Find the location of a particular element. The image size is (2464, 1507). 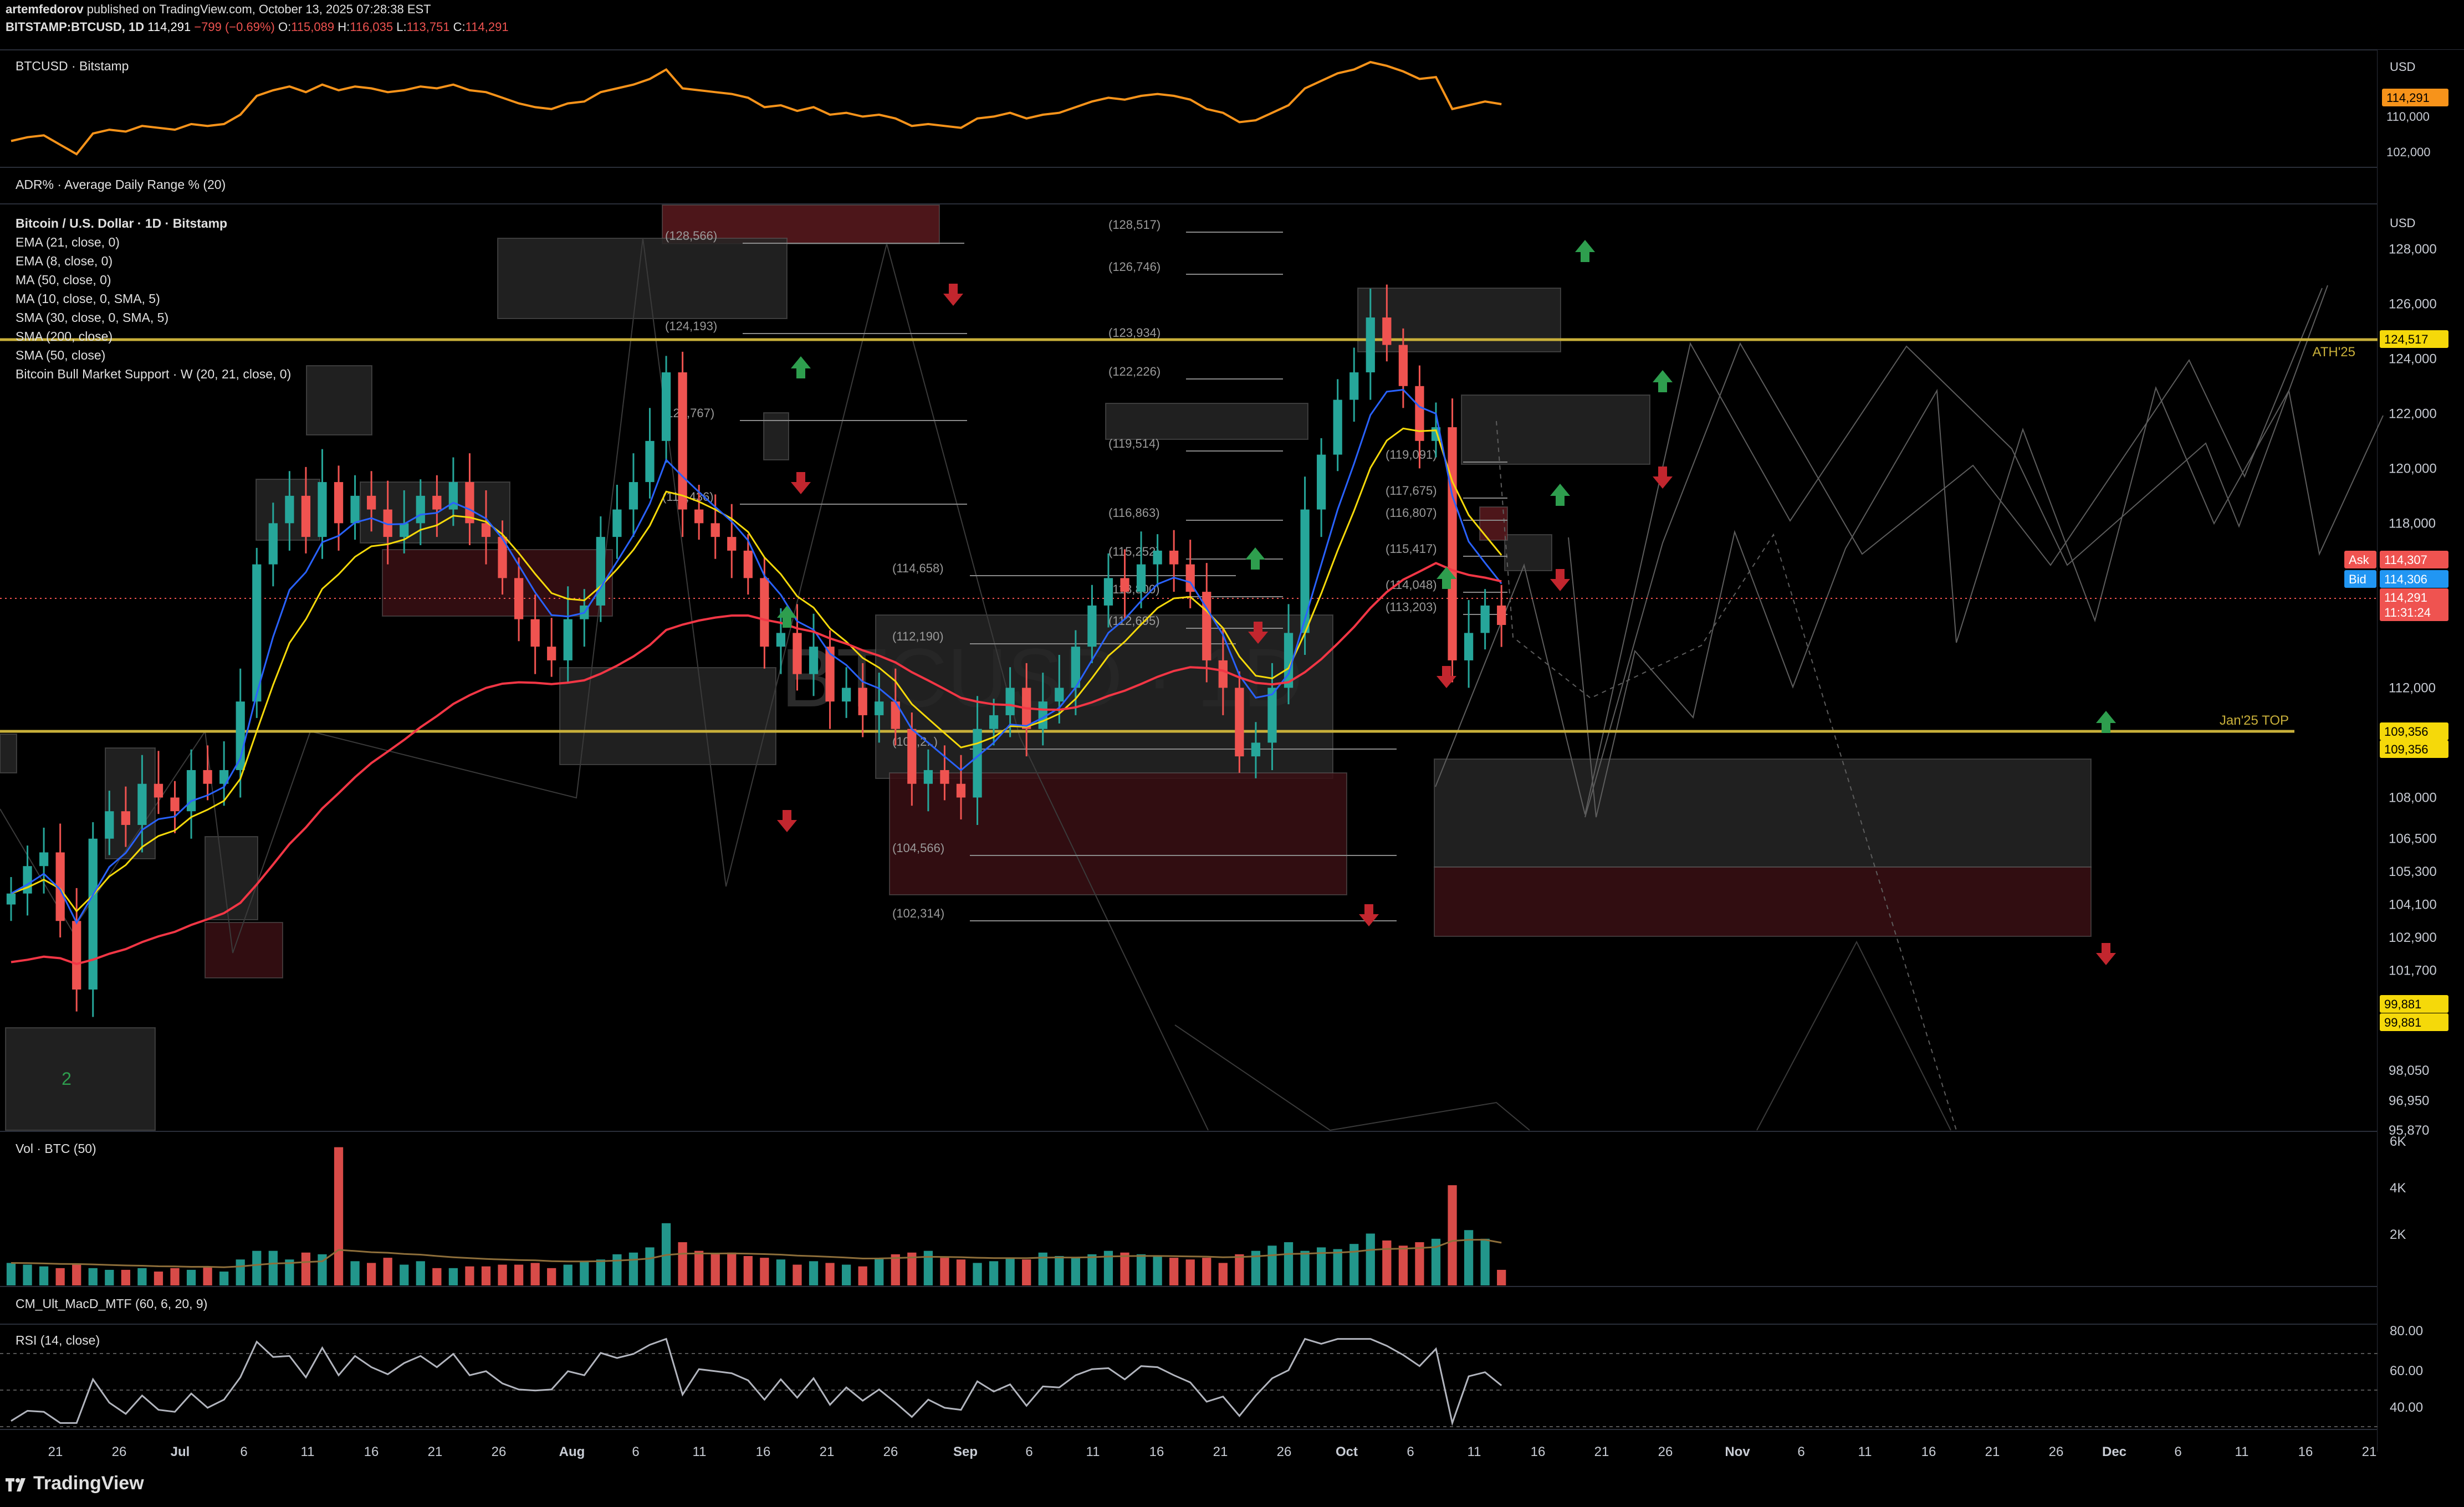

mini-last-tag is located at coordinates (2415, 98).